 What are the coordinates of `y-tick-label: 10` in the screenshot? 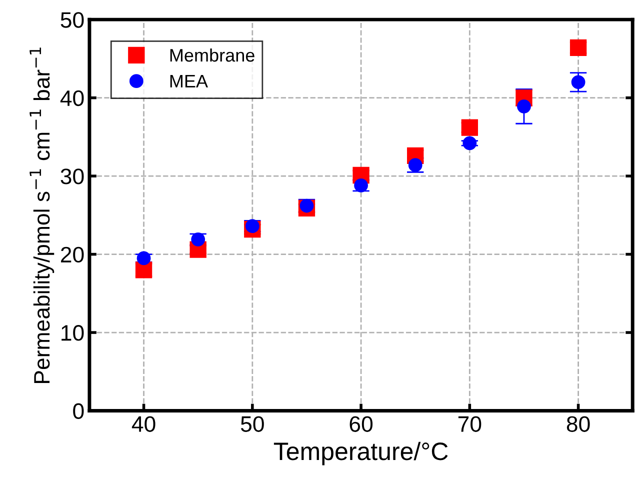 It's located at (73, 333).